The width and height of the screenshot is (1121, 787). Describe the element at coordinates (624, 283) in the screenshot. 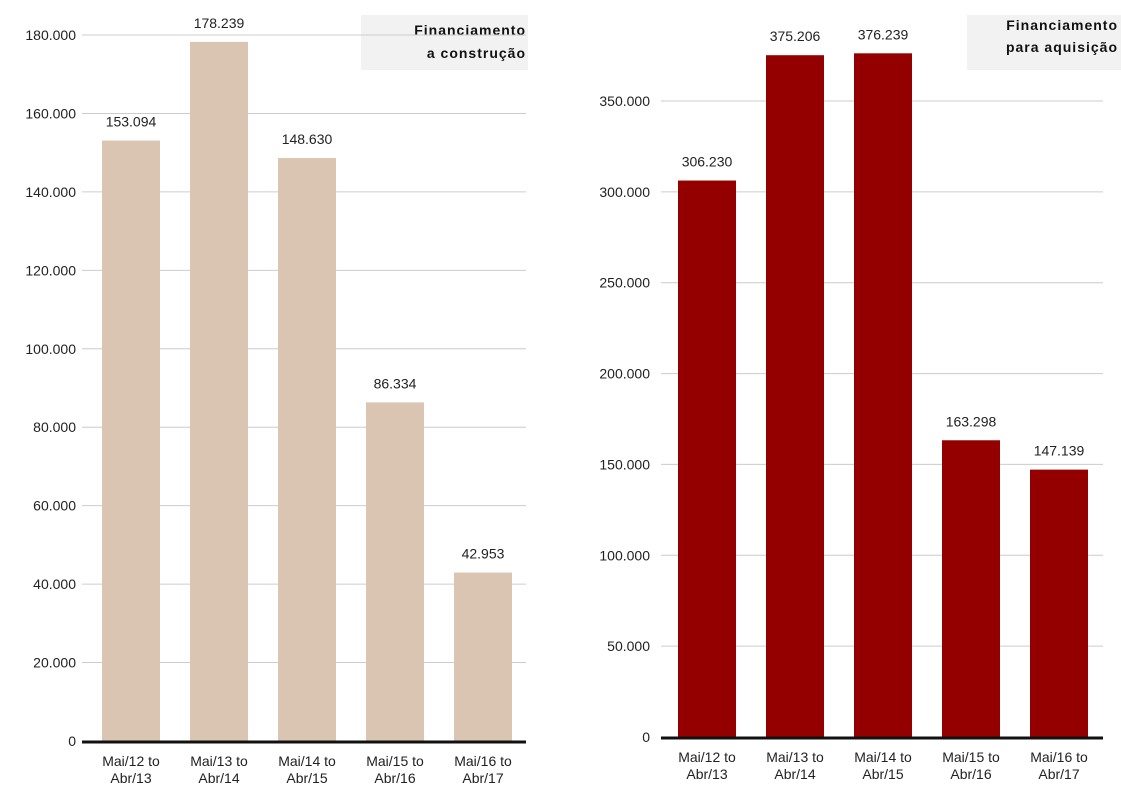

I see `right-chart-ytick-label: 250.000` at that location.